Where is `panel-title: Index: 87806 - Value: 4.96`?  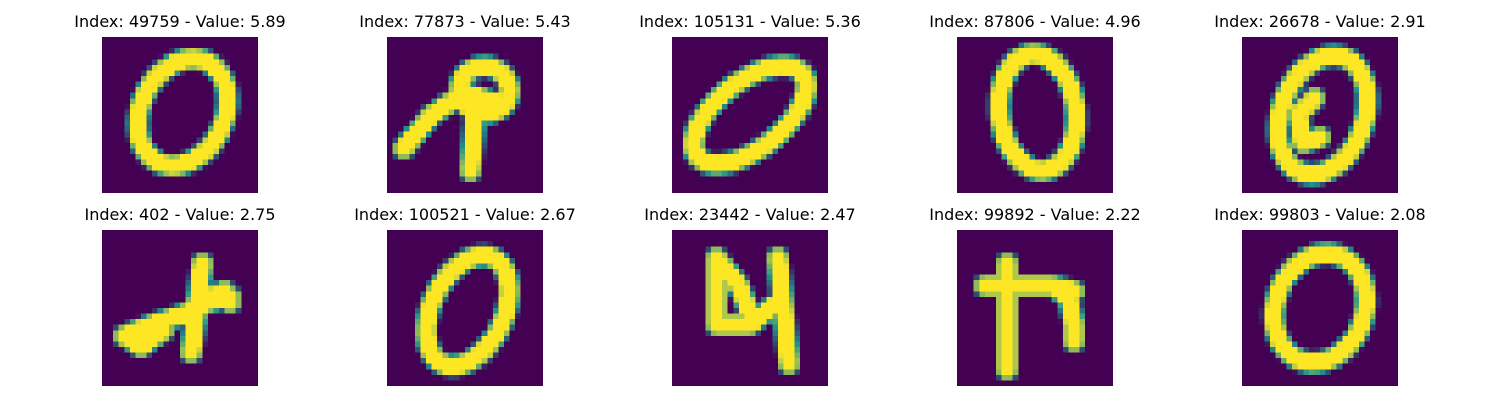 panel-title: Index: 87806 - Value: 4.96 is located at coordinates (1035, 21).